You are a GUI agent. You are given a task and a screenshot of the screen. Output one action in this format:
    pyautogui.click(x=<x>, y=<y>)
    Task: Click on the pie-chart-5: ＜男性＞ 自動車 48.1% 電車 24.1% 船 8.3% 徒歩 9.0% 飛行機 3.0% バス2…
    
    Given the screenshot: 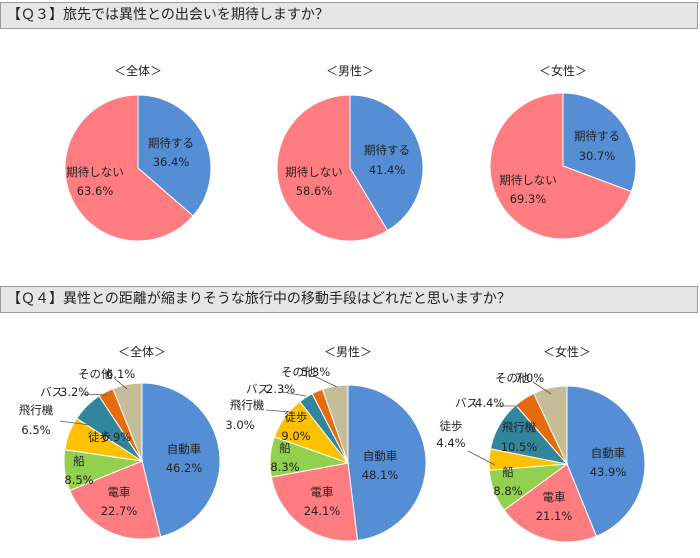 What is the action you would take?
    pyautogui.click(x=326, y=443)
    